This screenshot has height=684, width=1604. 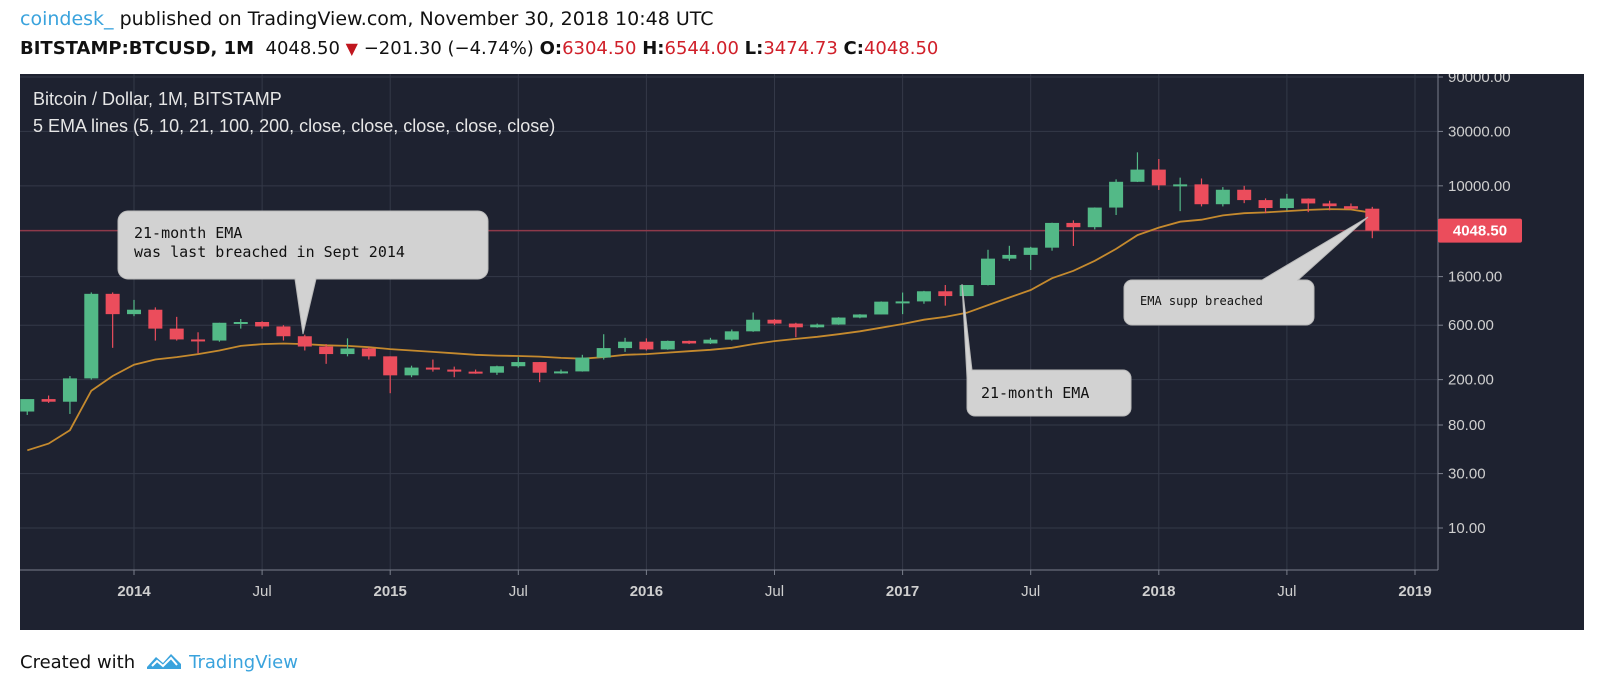 What do you see at coordinates (302, 48) in the screenshot?
I see `last-price: 4048.50` at bounding box center [302, 48].